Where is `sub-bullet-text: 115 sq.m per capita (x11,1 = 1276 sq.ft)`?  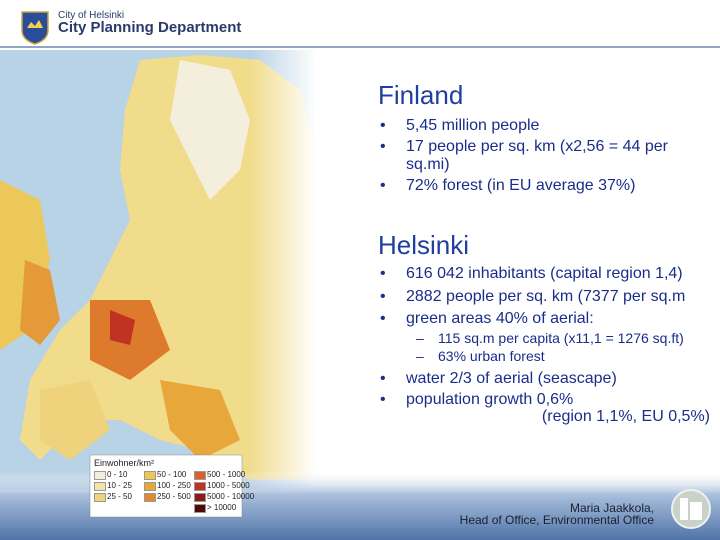
sub-bullet-text: 115 sq.m per capita (x11,1 = 1276 sq.ft) is located at coordinates (561, 338).